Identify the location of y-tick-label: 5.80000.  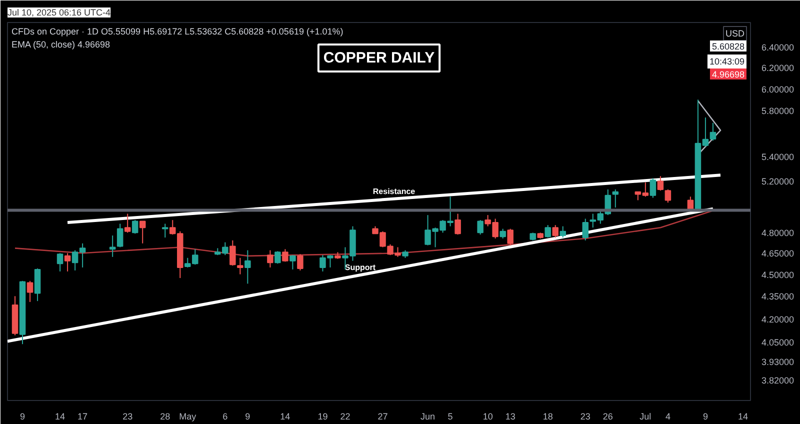
(778, 111).